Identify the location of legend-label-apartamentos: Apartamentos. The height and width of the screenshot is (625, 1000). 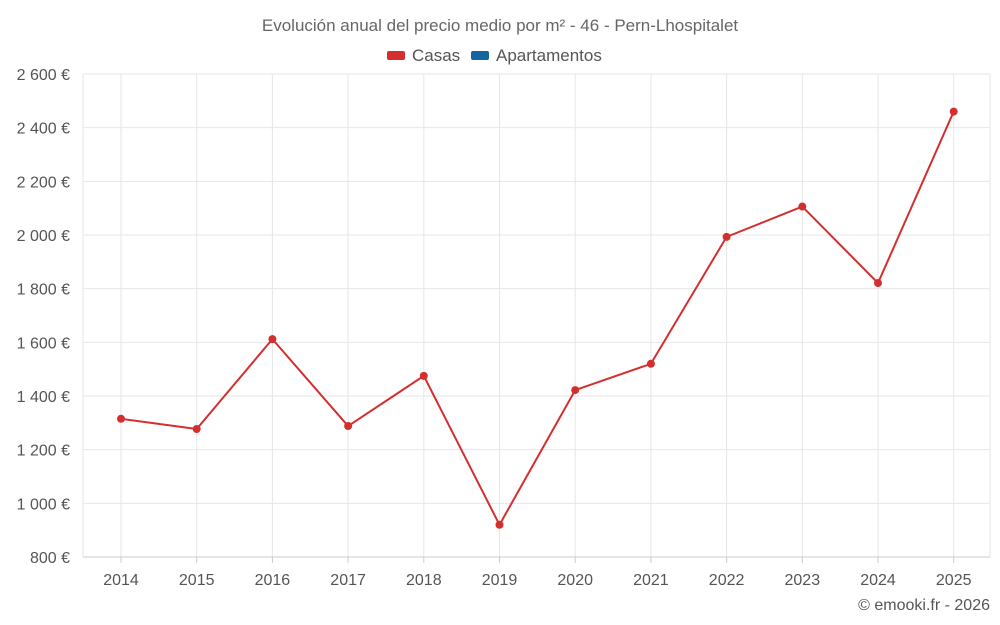
(549, 55).